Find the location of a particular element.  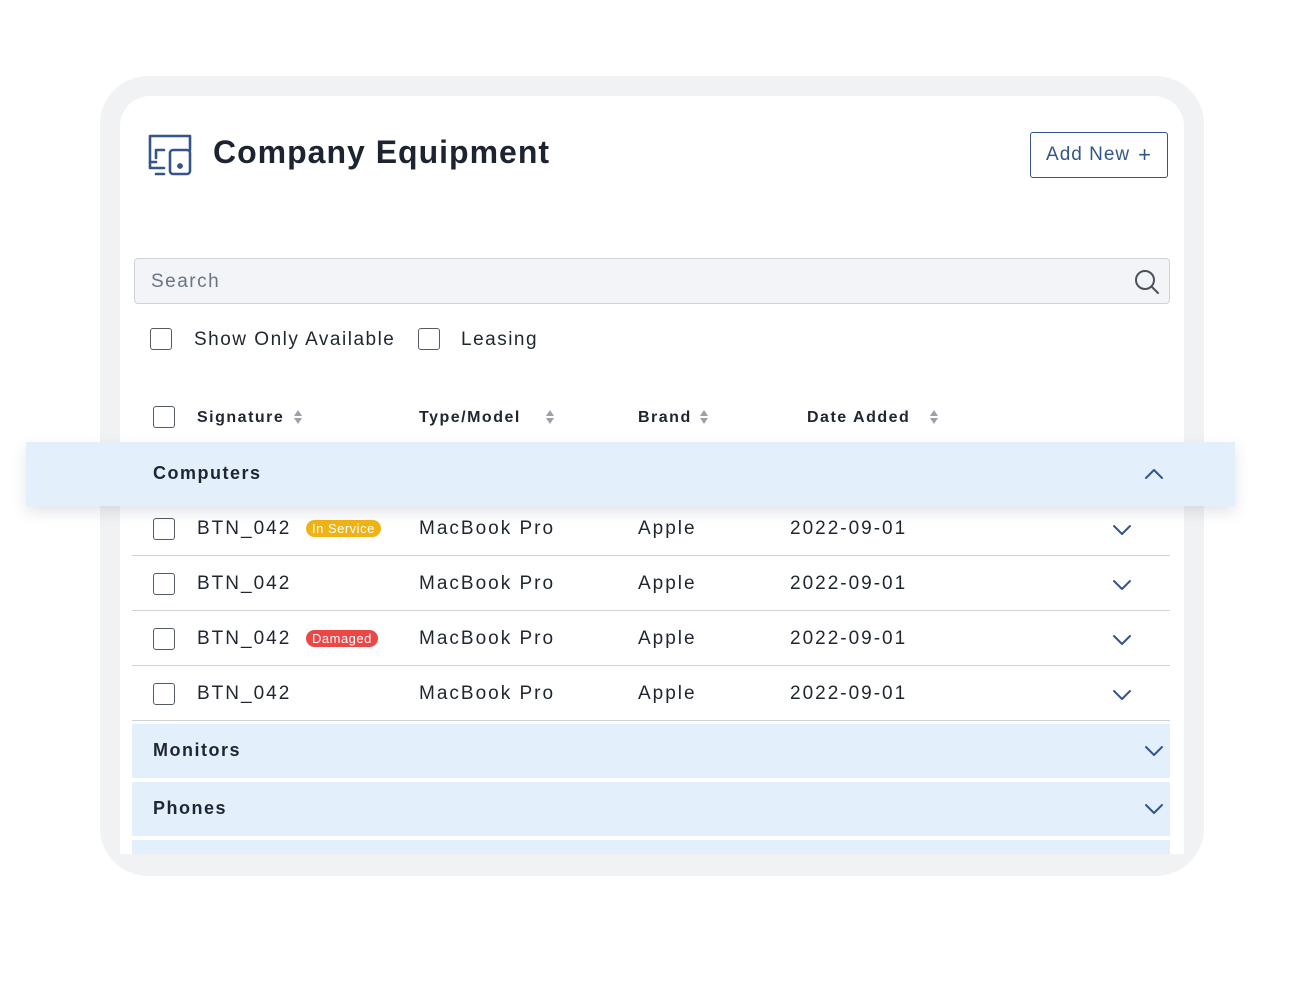

search-bar is located at coordinates (652, 281).